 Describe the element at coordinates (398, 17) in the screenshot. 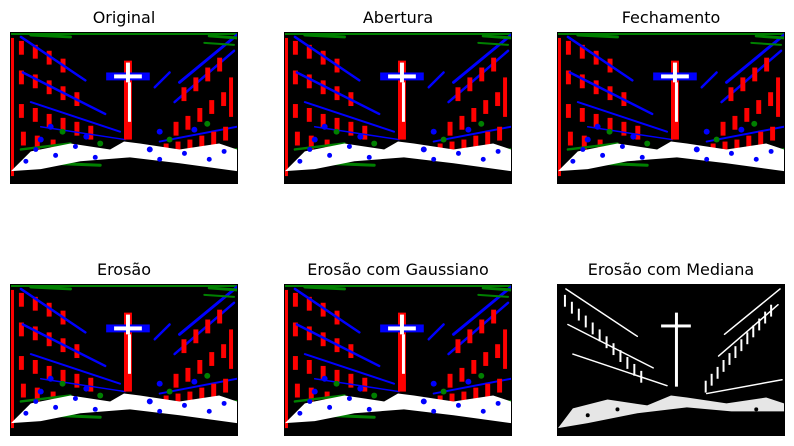

I see `panel-title: Abertura` at that location.